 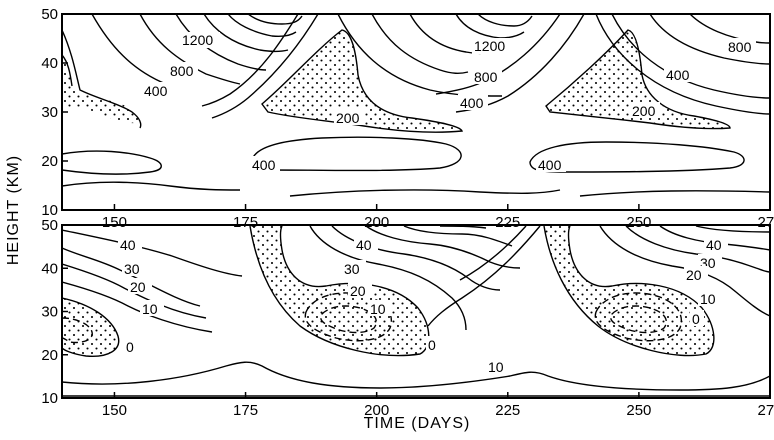 I want to click on bottom-y-tick-label: 50, so click(x=49, y=225).